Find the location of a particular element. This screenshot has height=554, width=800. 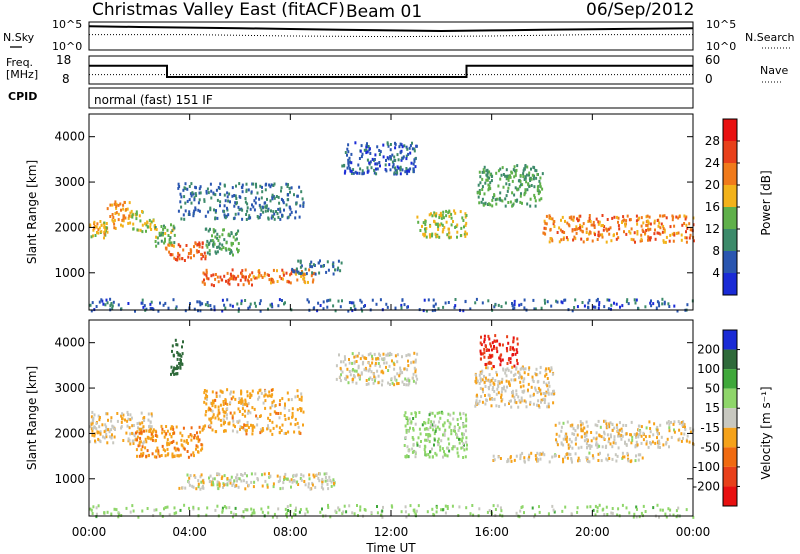

power-color-segment is located at coordinates (730, 196).